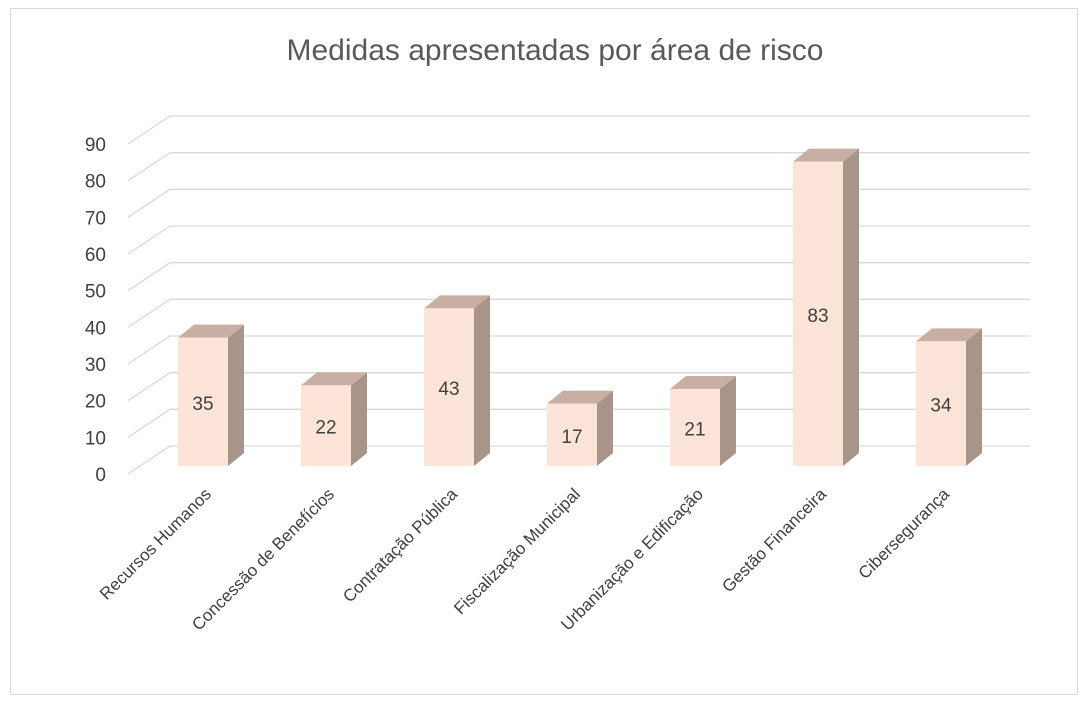 This screenshot has height=707, width=1088. What do you see at coordinates (555, 50) in the screenshot?
I see `chart-title: Medidas apresentadas por área de risco` at bounding box center [555, 50].